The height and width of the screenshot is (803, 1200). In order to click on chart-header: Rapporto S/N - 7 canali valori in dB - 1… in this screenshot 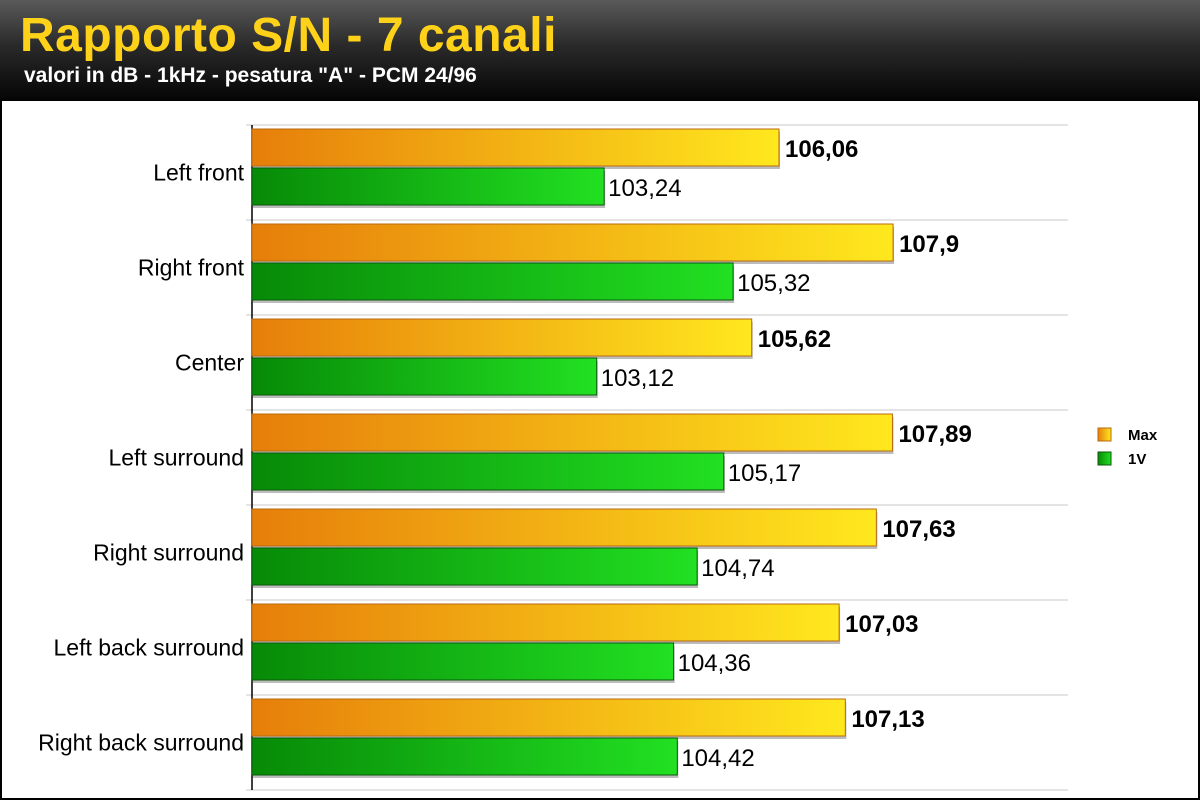, I will do `click(600, 50)`.